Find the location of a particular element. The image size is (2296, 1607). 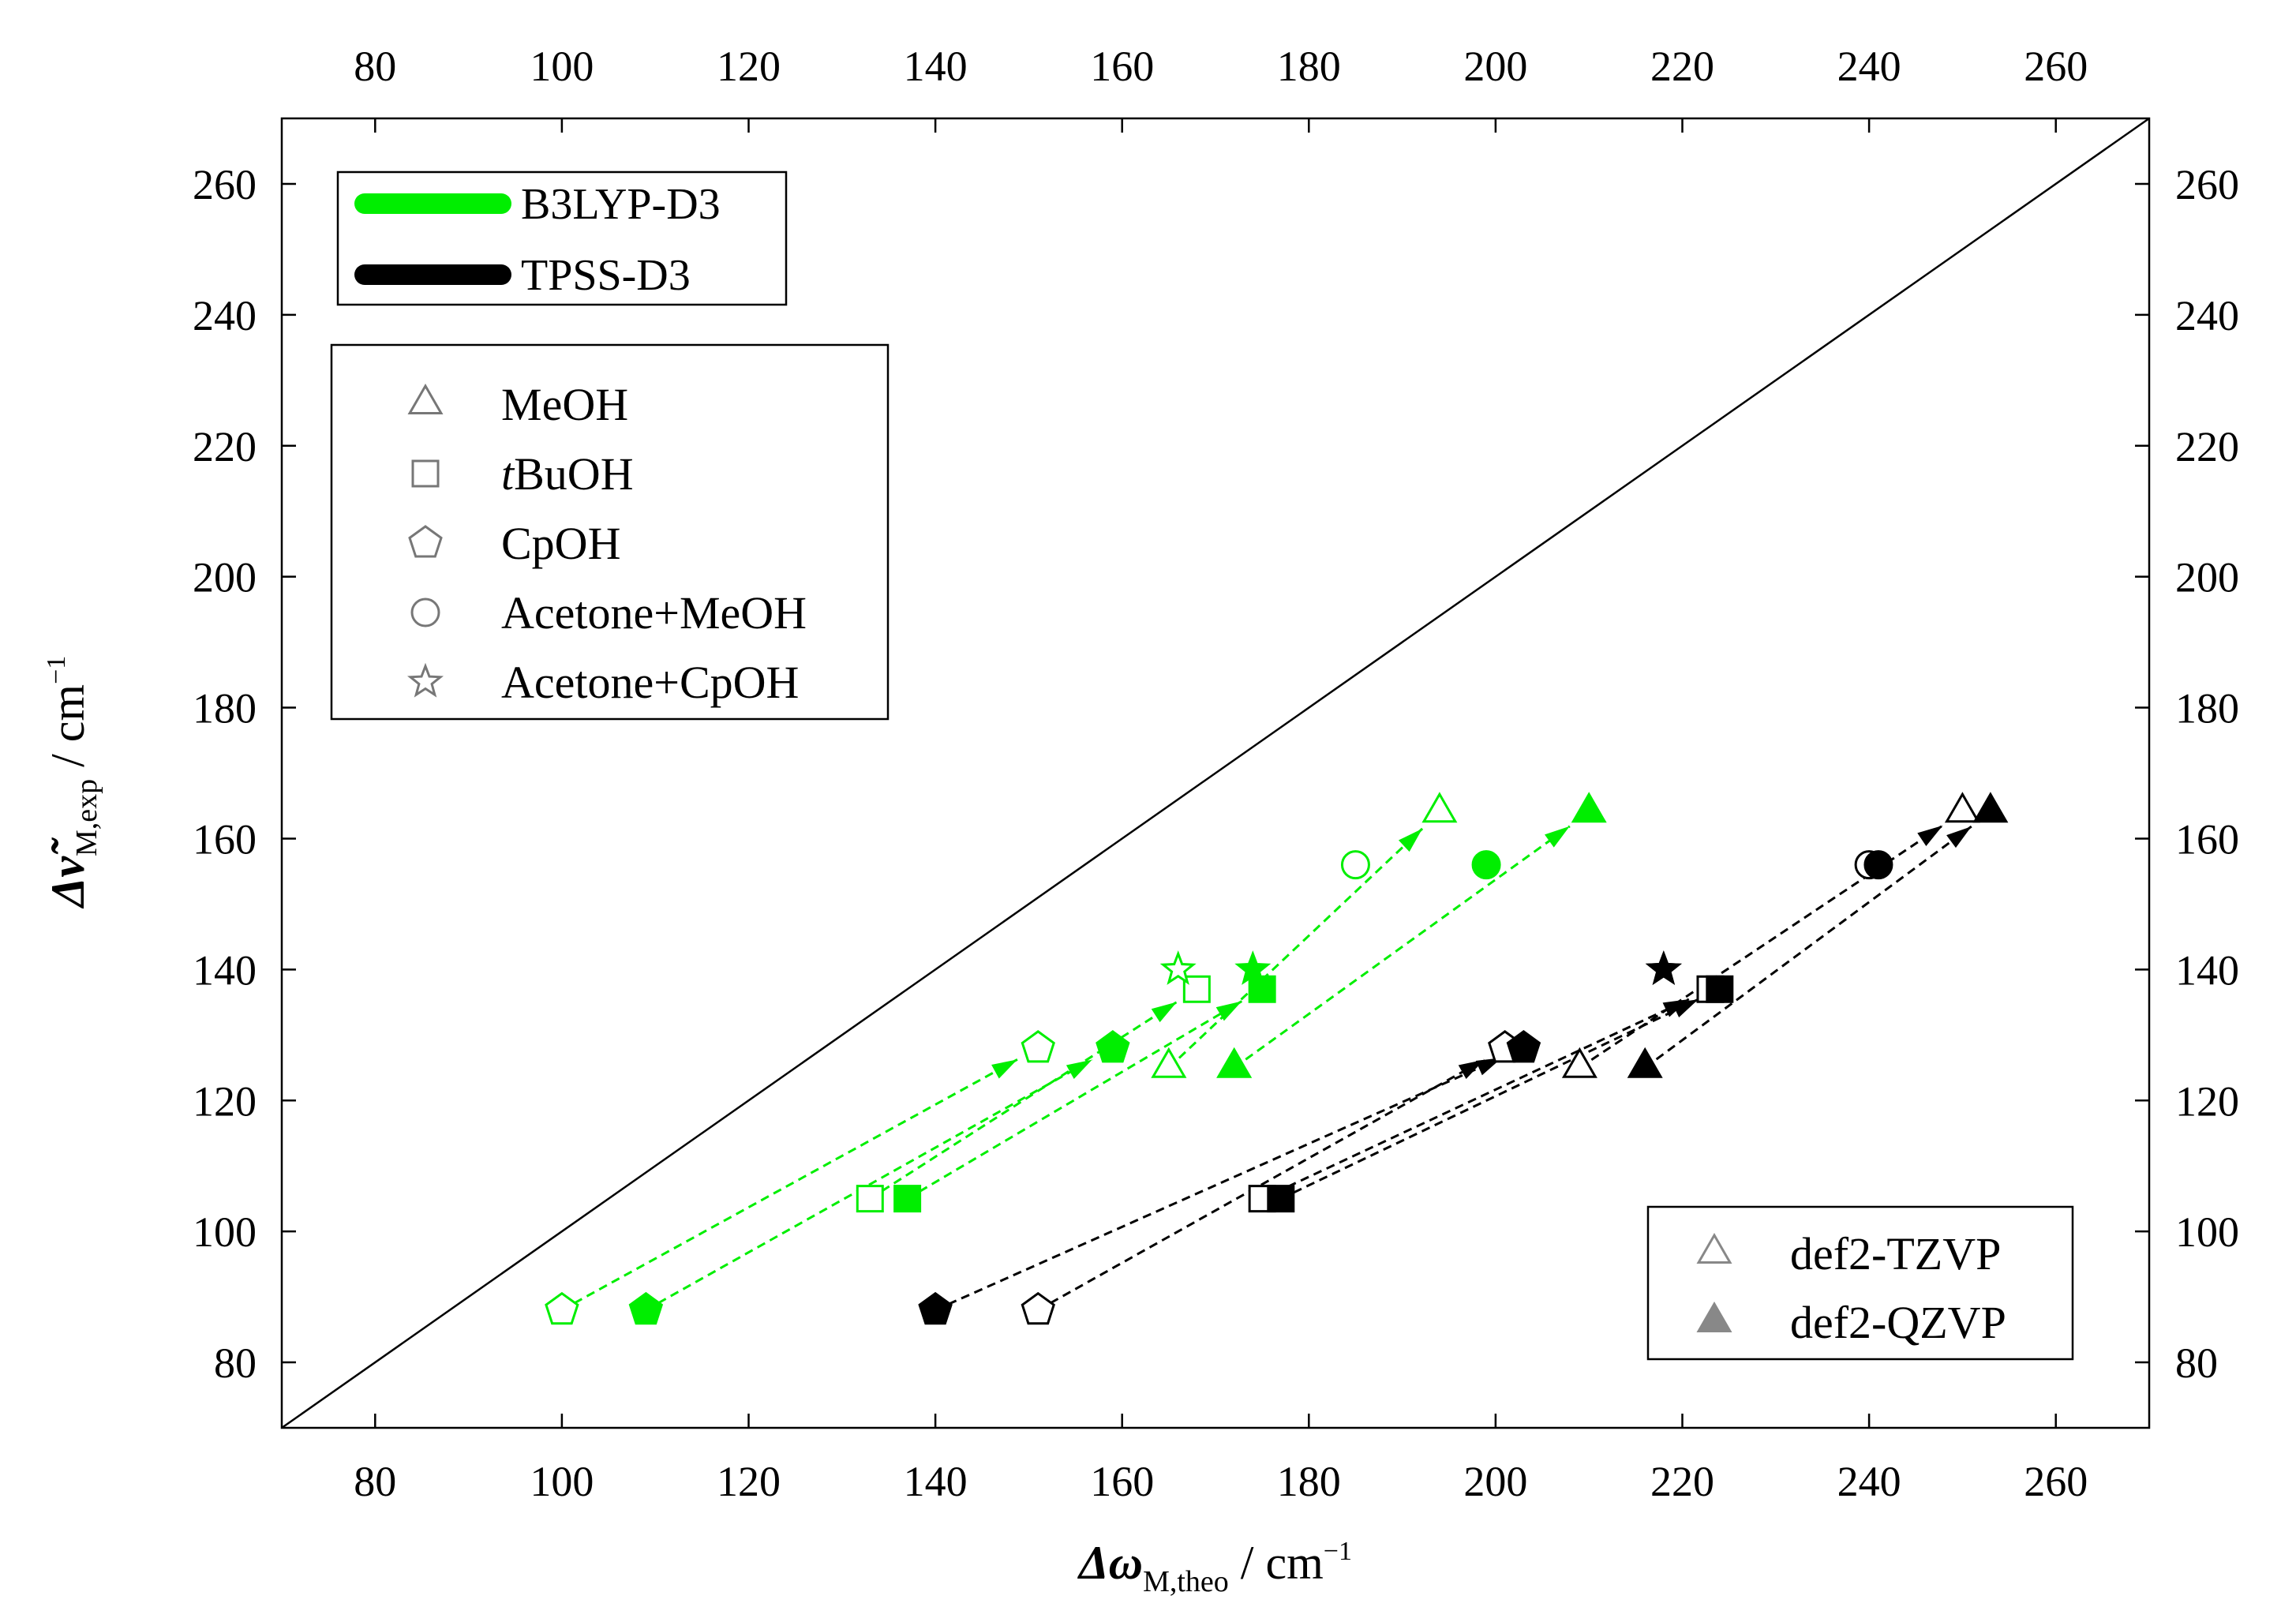

x-tick-label-bottom-100: 100 is located at coordinates (562, 1481).